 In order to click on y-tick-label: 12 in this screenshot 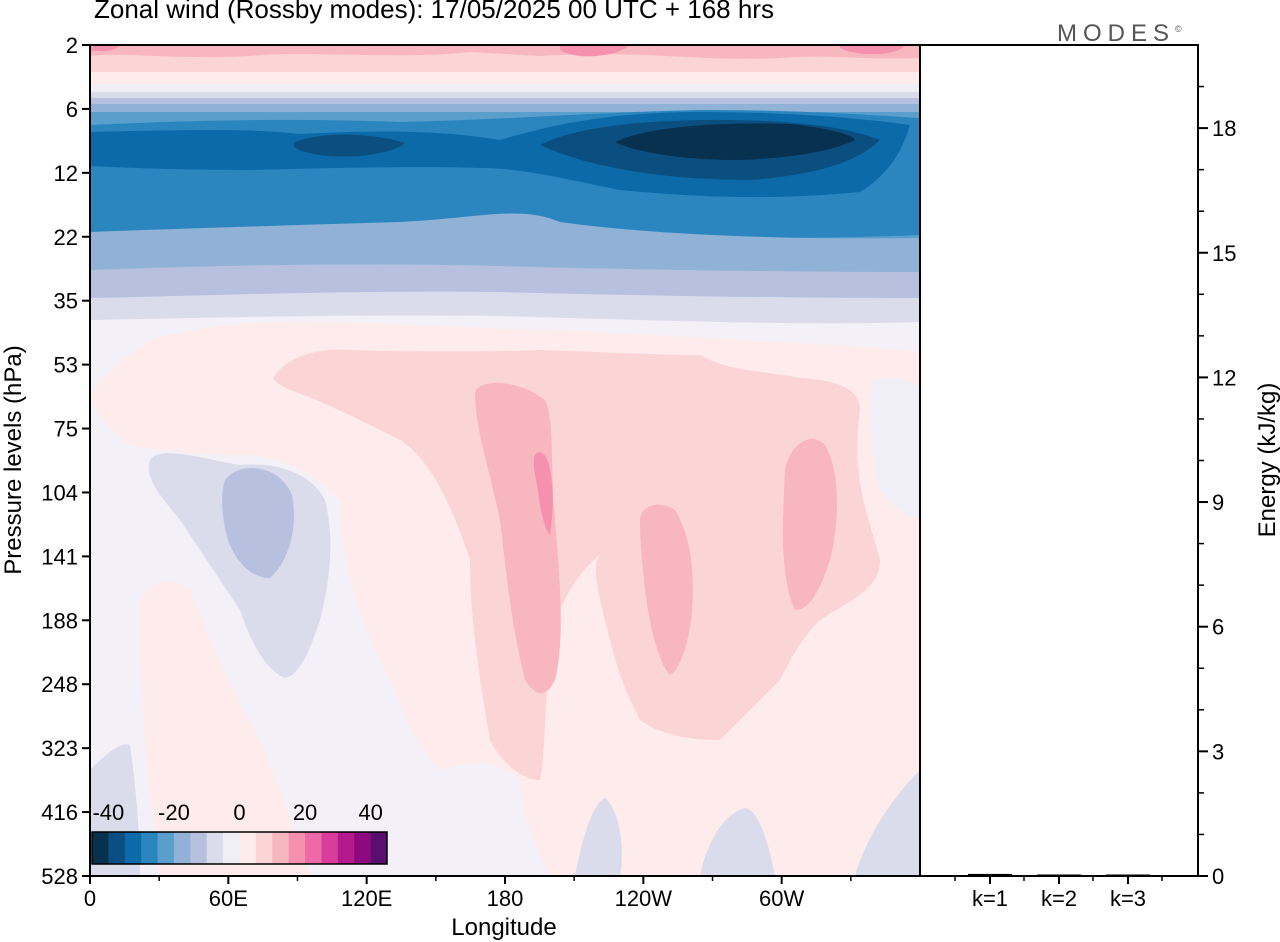, I will do `click(66, 173)`.